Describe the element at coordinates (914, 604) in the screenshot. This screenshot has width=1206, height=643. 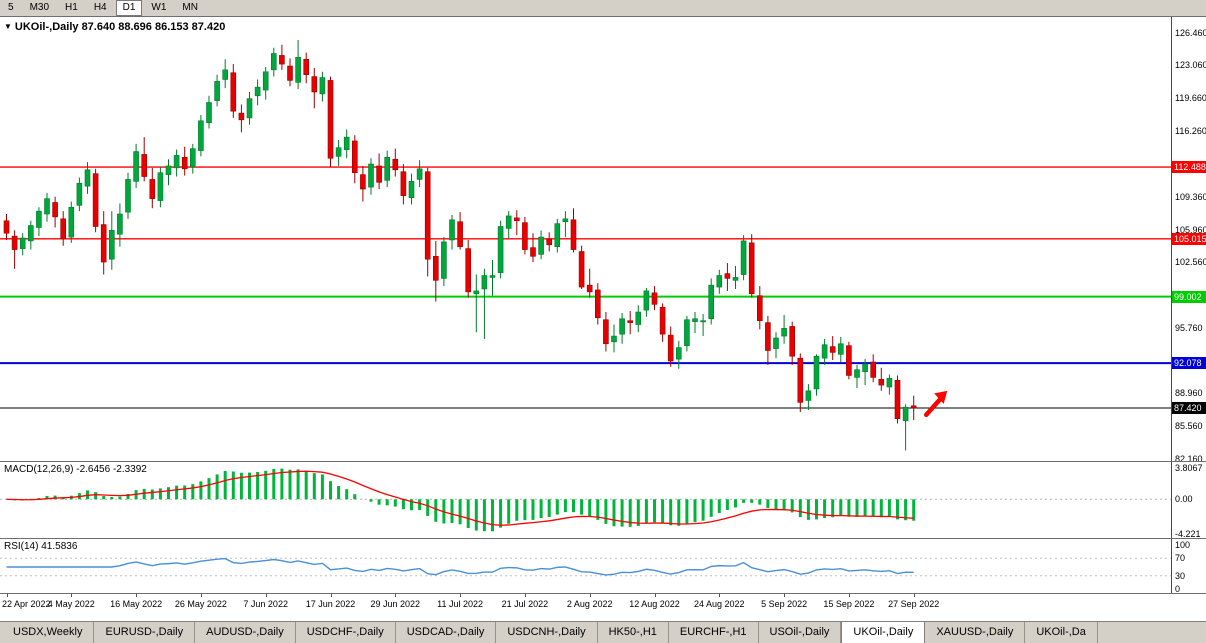
I see `time-axis-label: 27 Sep 2022` at that location.